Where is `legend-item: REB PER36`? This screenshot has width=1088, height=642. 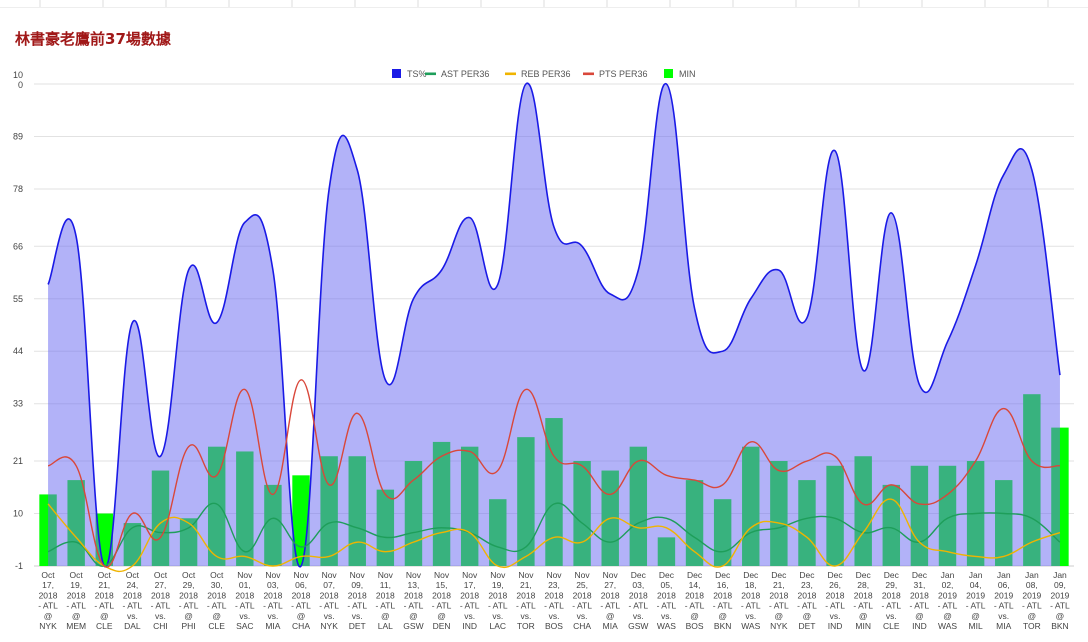
legend-item: REB PER36 is located at coordinates (538, 74).